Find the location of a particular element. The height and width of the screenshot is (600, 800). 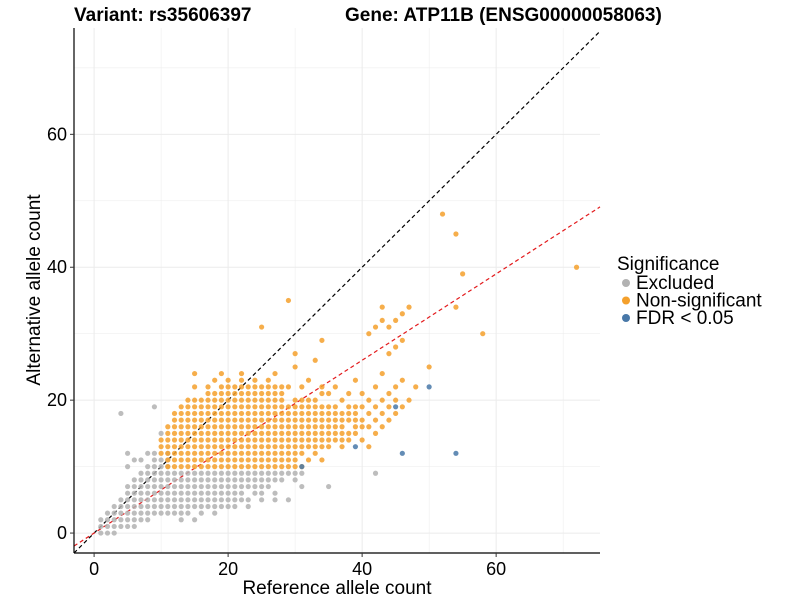

legend-label-fdr-0-05: FDR < 0.05 is located at coordinates (685, 318).